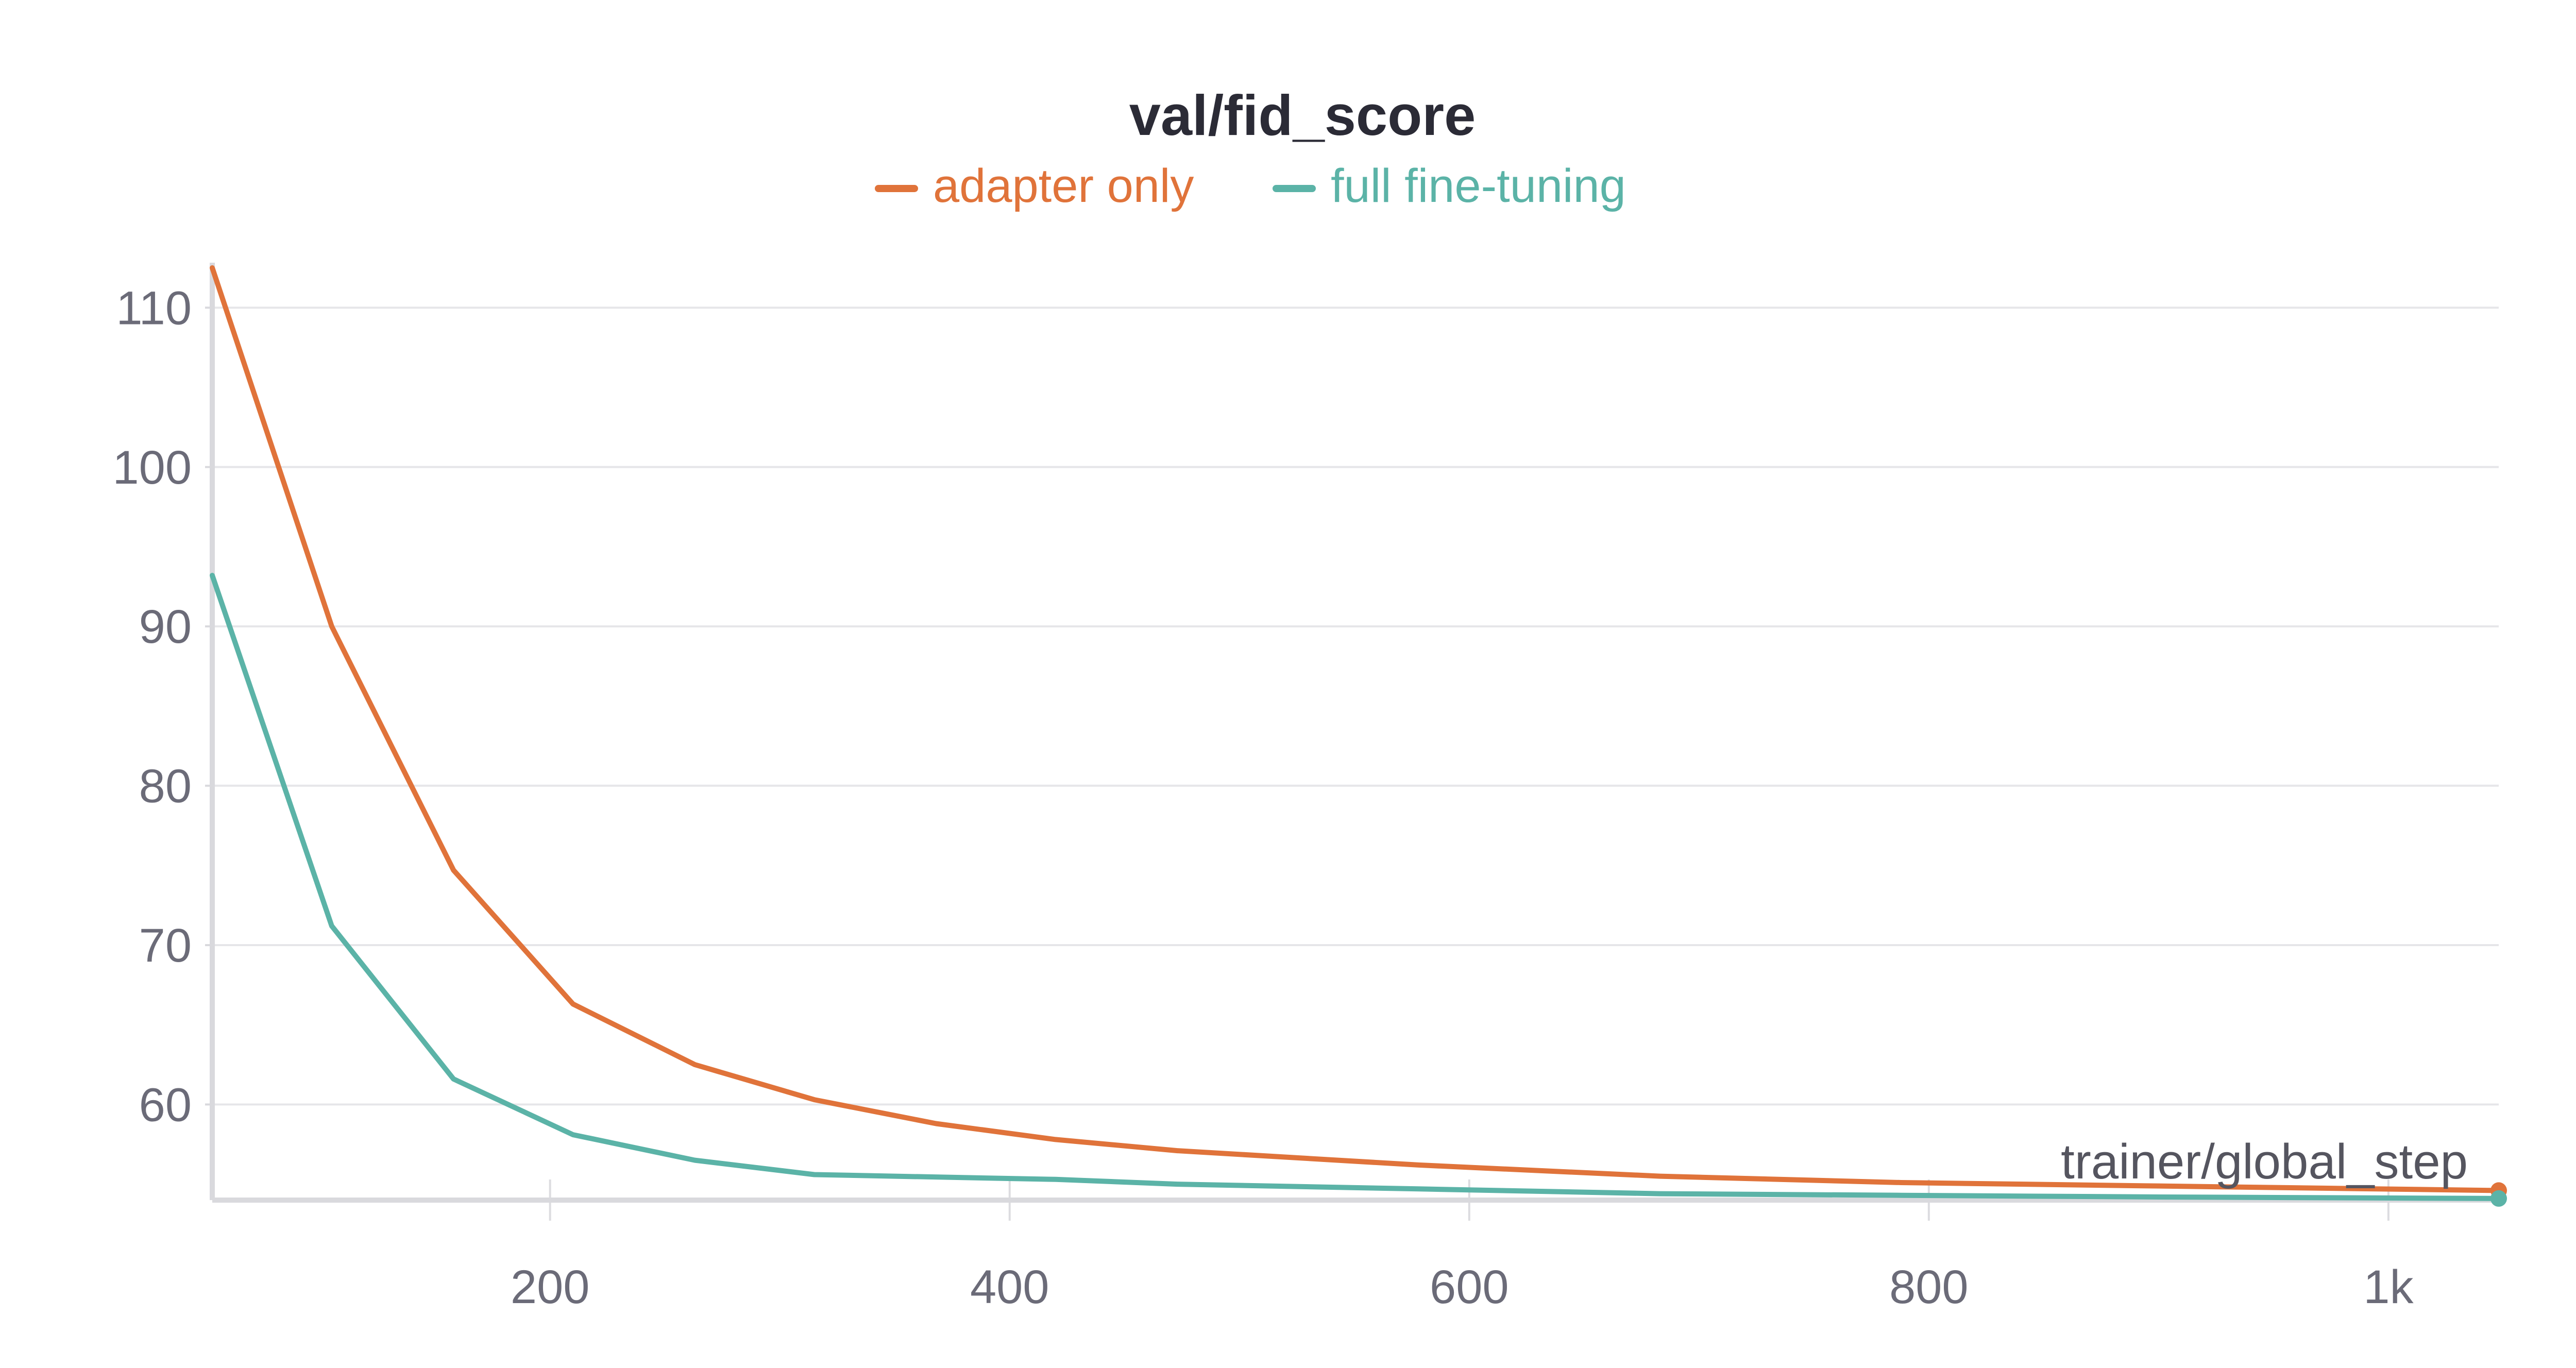 This screenshot has height=1368, width=2576. What do you see at coordinates (165, 1105) in the screenshot?
I see `y-tick-label: 60` at bounding box center [165, 1105].